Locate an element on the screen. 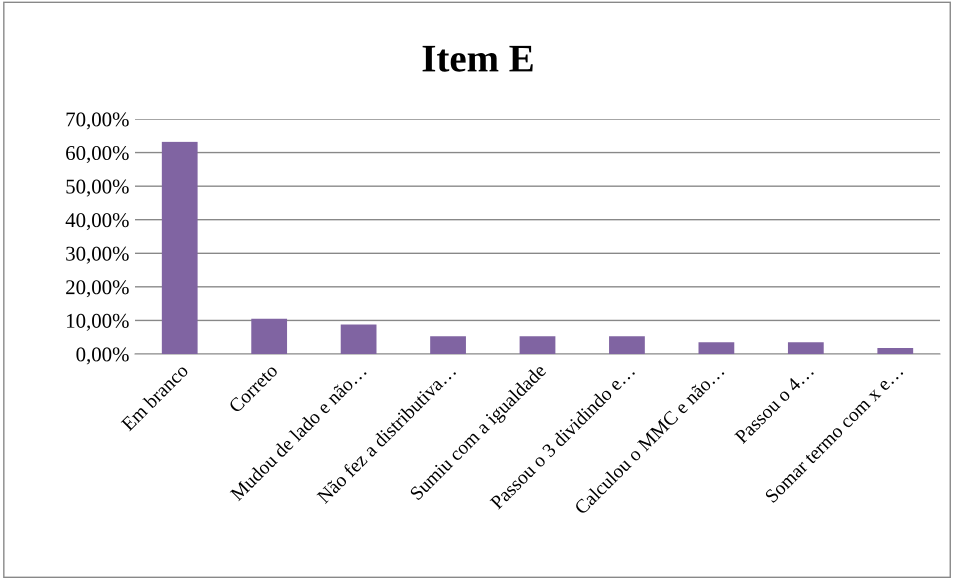 The image size is (956, 579). y-tick-label: 10,00% is located at coordinates (98, 322).